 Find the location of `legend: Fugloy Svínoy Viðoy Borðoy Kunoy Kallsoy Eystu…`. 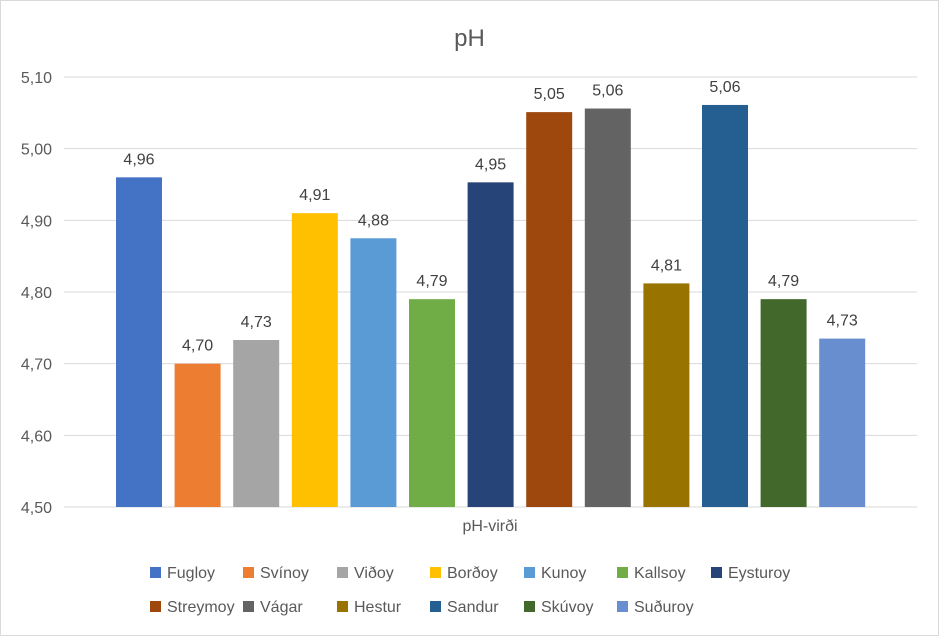

legend: Fugloy Svínoy Viðoy Borðoy Kunoy Kallsoy Eystu… is located at coordinates (470, 590).